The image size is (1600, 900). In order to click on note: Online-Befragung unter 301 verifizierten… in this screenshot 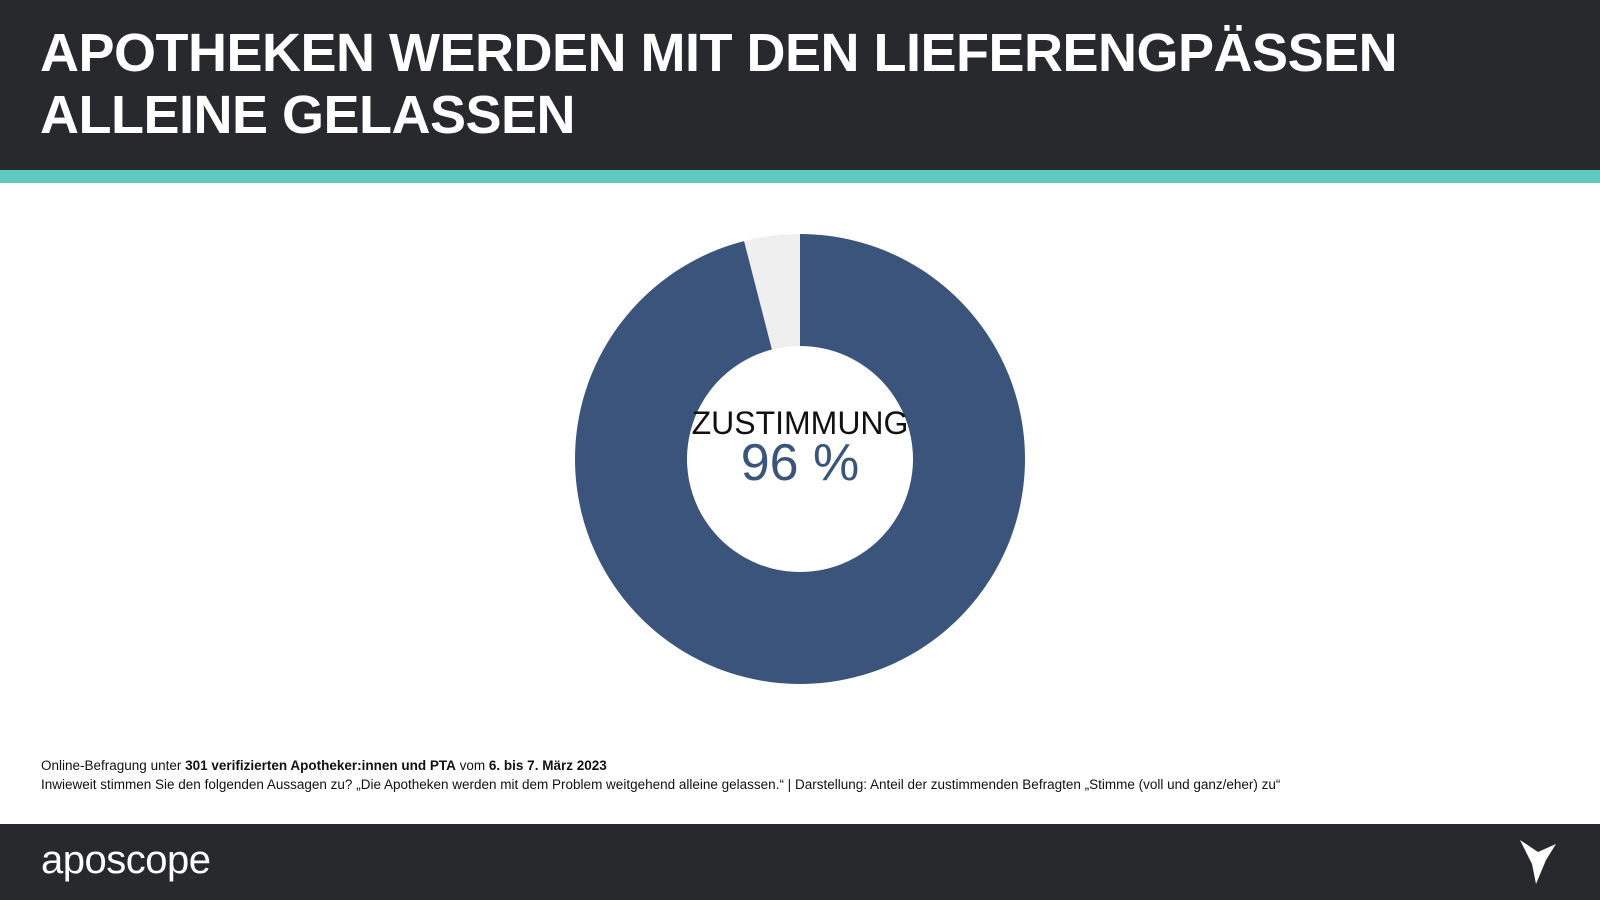, I will do `click(660, 775)`.